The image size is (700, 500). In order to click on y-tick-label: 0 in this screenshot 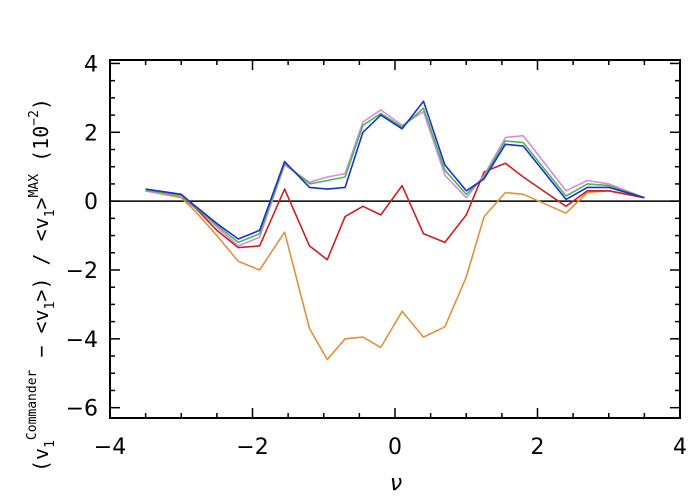, I will do `click(91, 202)`.